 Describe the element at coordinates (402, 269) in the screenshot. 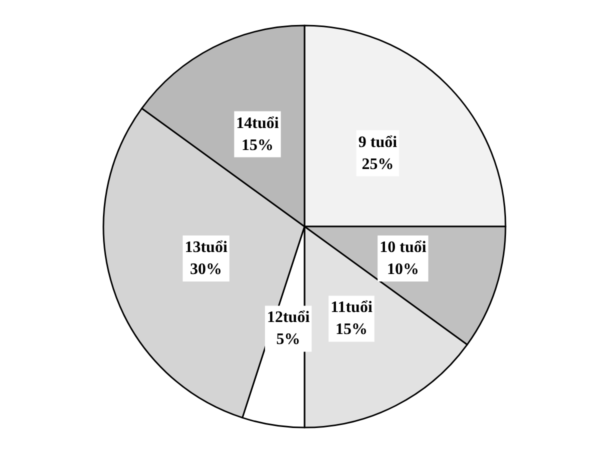

I see `data-label: 10%` at that location.